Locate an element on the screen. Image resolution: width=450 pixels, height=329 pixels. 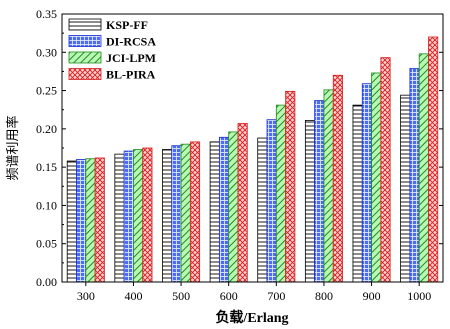
x-tick-label: 300 is located at coordinates (86, 296).